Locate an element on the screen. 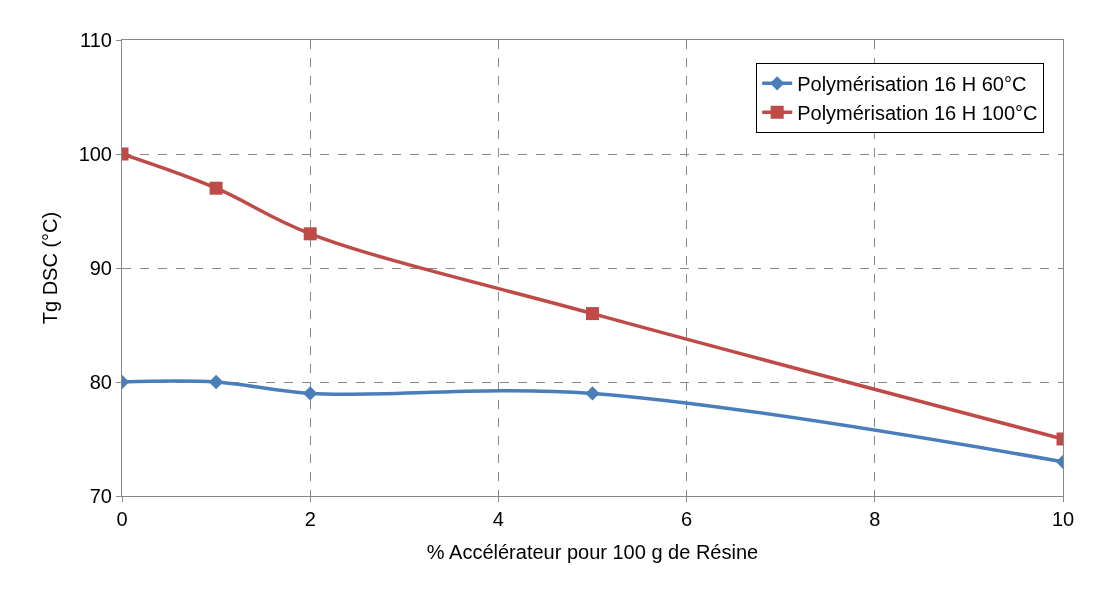  x-tick-label: 8 is located at coordinates (875, 519).